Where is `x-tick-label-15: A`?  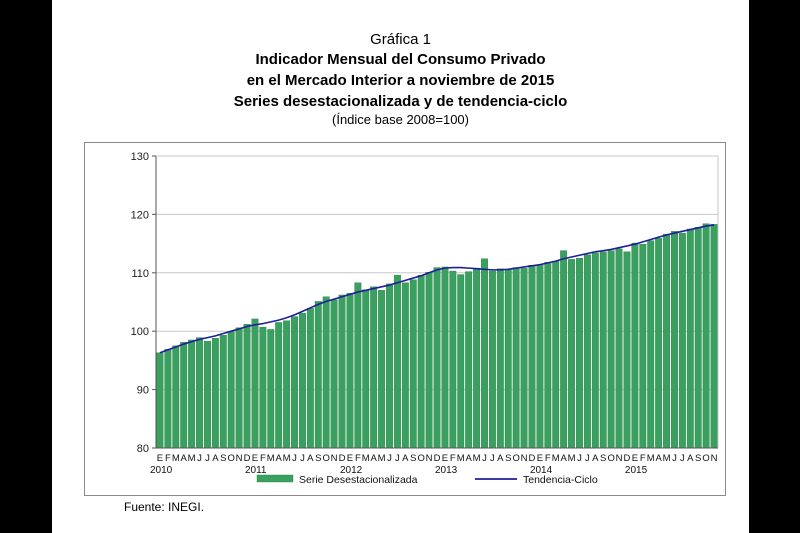
x-tick-label-15: A is located at coordinates (279, 458).